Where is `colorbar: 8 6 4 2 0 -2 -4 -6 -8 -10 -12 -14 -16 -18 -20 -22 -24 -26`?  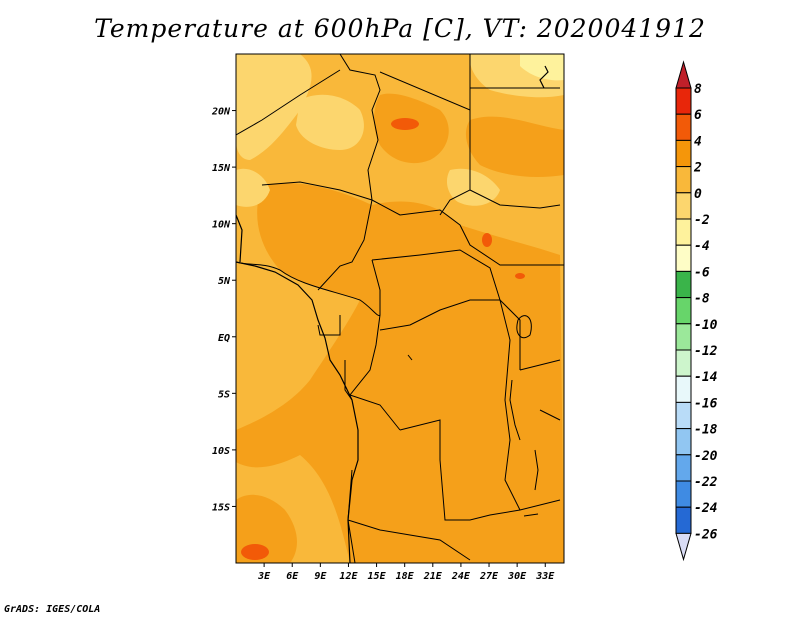 colorbar: 8 6 4 2 0 -2 -4 -6 -8 -10 -12 -14 -16 -18 -20 -22 -24 -26 is located at coordinates (696, 311).